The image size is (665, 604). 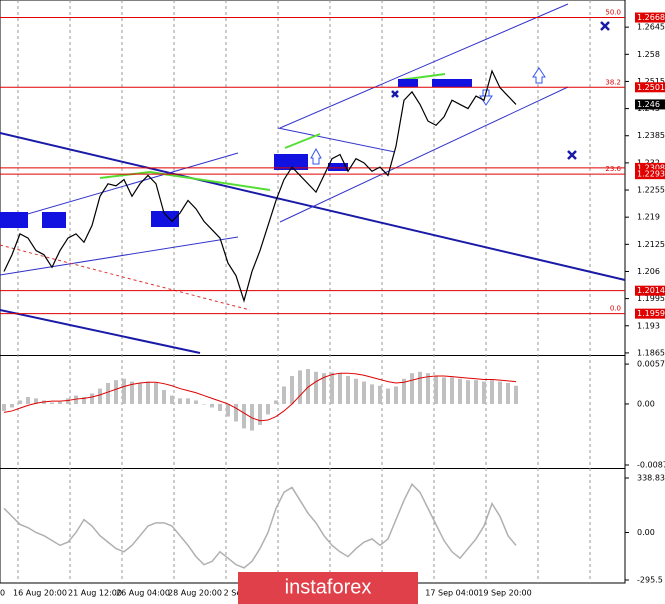 What do you see at coordinates (95, 593) in the screenshot?
I see `x-tick-label: 21 Aug 12:00` at bounding box center [95, 593].